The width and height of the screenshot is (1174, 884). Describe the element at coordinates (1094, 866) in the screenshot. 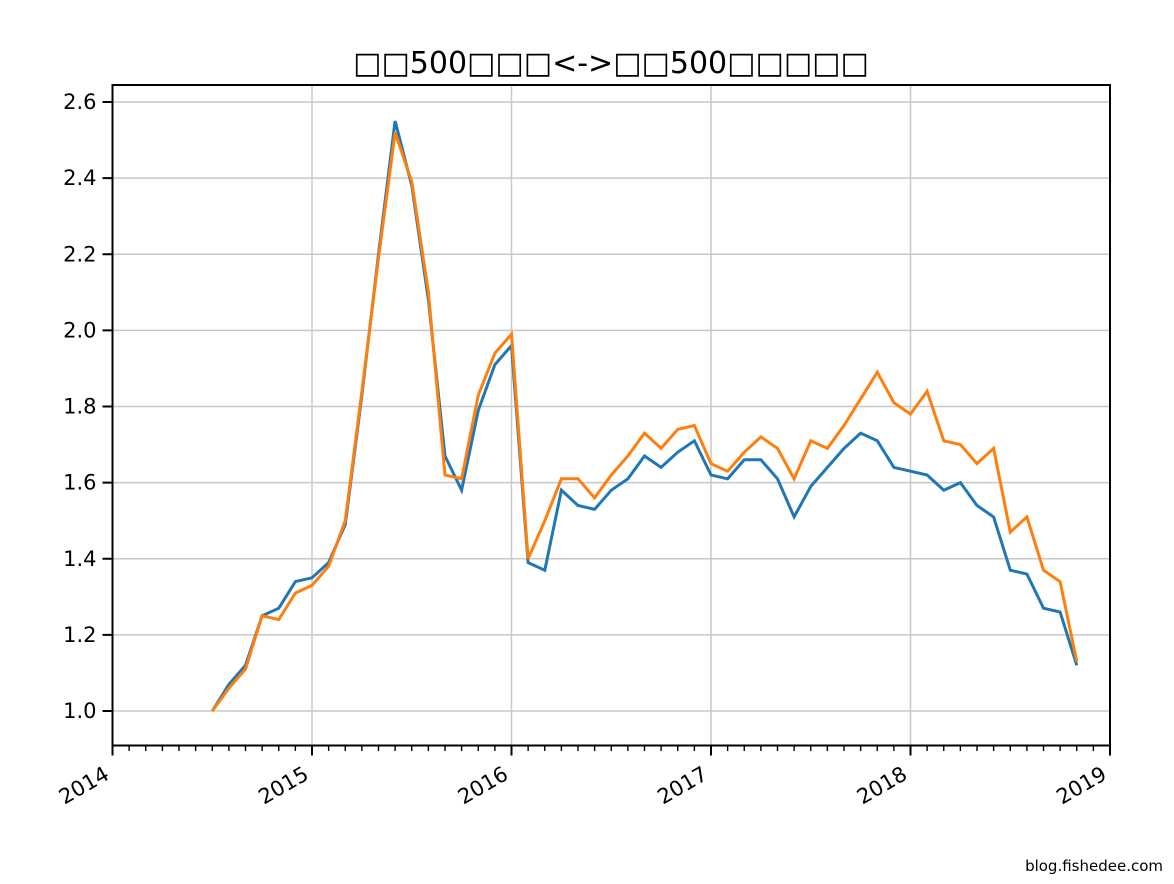

I see `watermark: blog.fishedee.com` at that location.